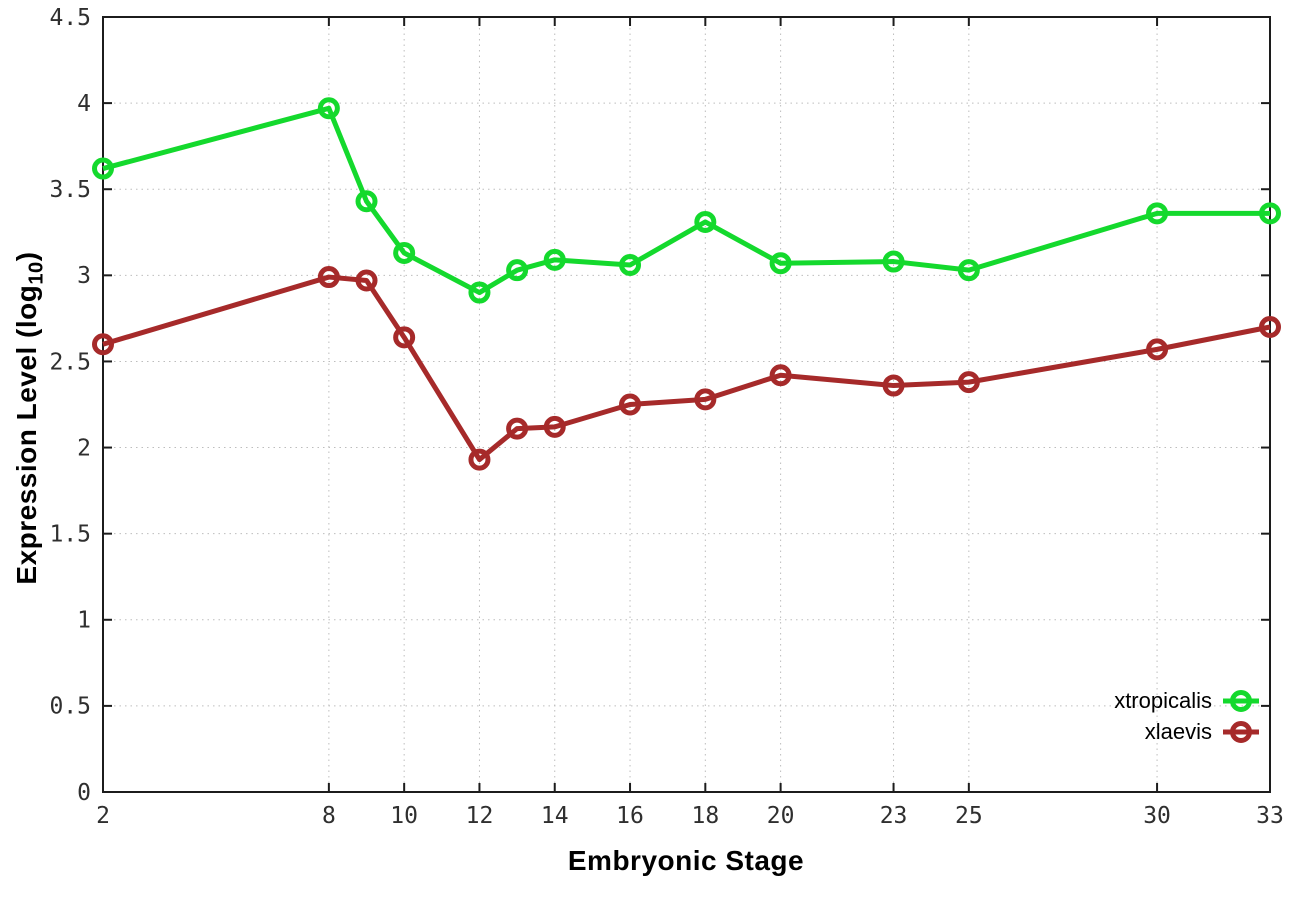  What do you see at coordinates (894, 816) in the screenshot?
I see `x-tick-label: 23` at bounding box center [894, 816].